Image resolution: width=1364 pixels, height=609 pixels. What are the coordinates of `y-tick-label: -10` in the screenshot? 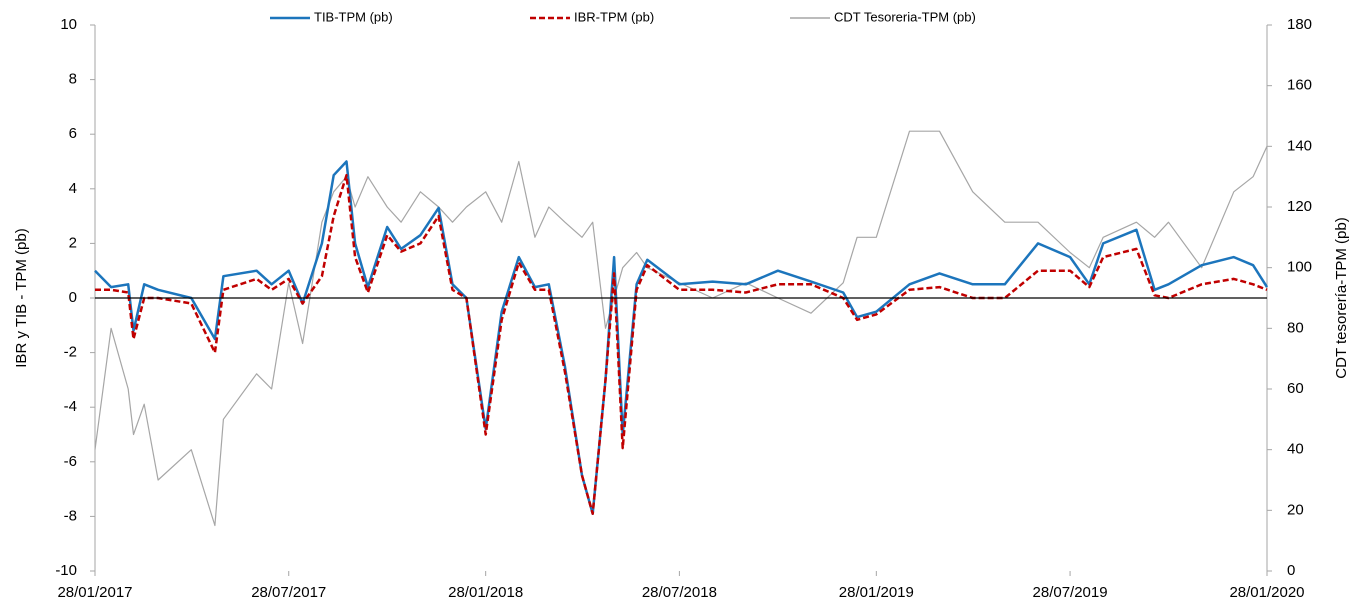 It's located at (66, 570).